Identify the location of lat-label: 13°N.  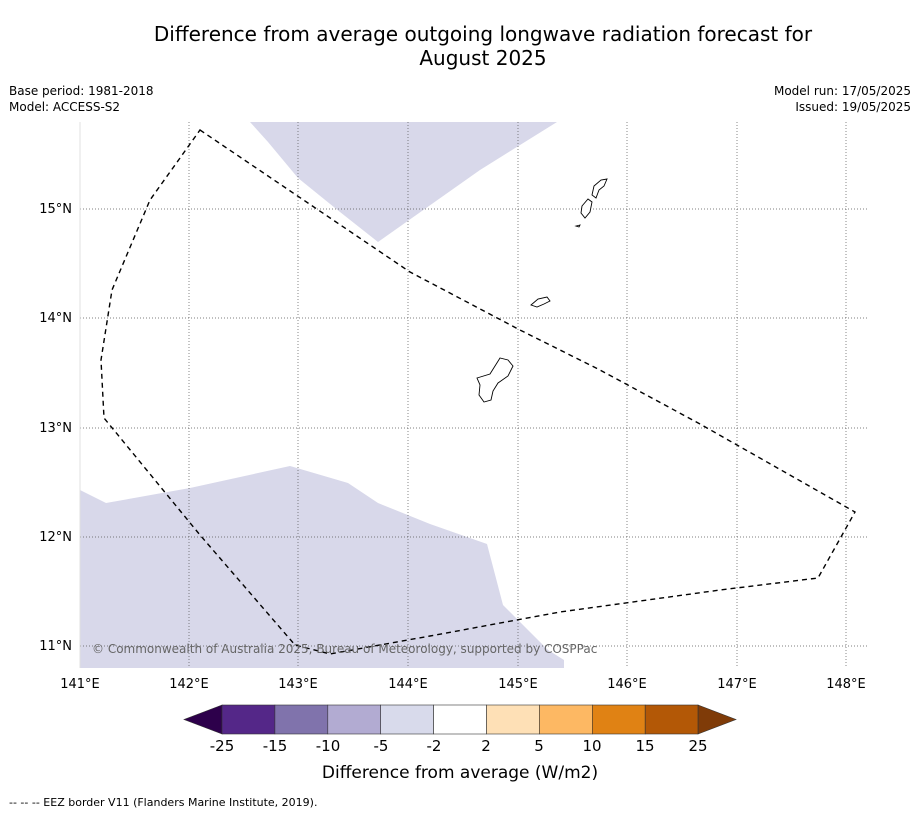
(55, 428).